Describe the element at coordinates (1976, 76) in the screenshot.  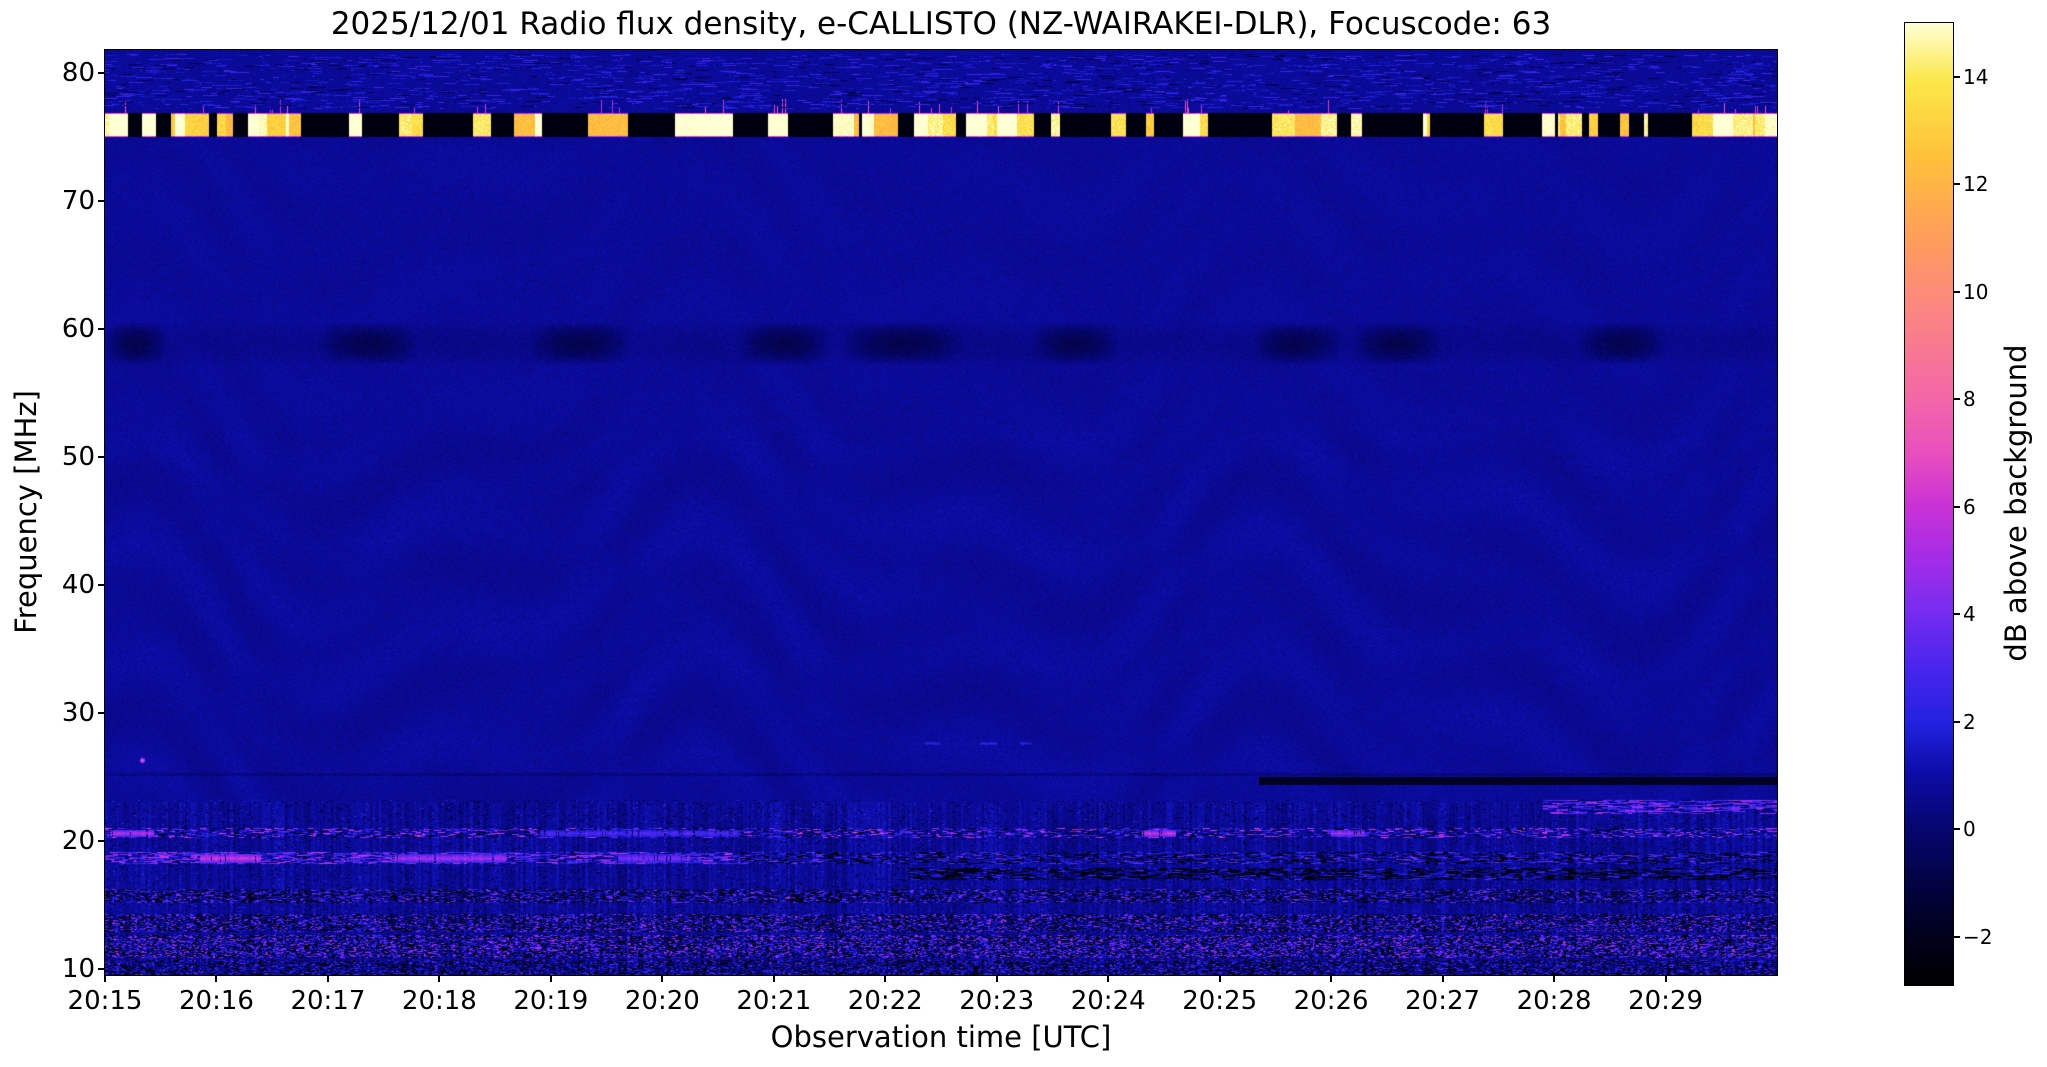
I see `colorbar-tick-label: 14` at that location.